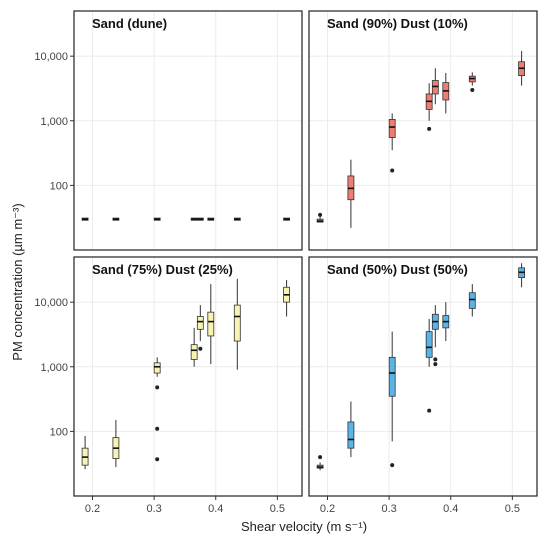 Image resolution: width=550 pixels, height=547 pixels. What do you see at coordinates (304, 526) in the screenshot?
I see `x-axis-label: Shear velocity (m s⁻¹)` at bounding box center [304, 526].